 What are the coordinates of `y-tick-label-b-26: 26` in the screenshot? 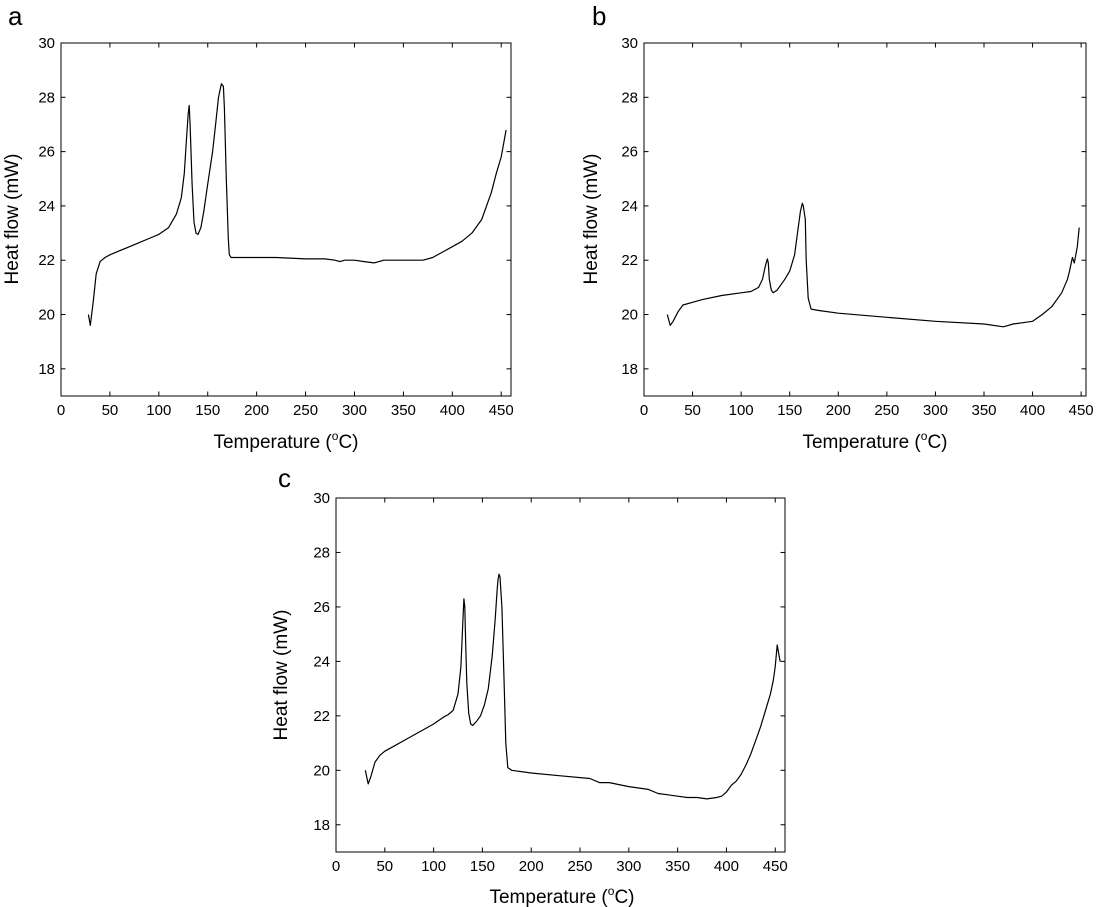 It's located at (629, 152).